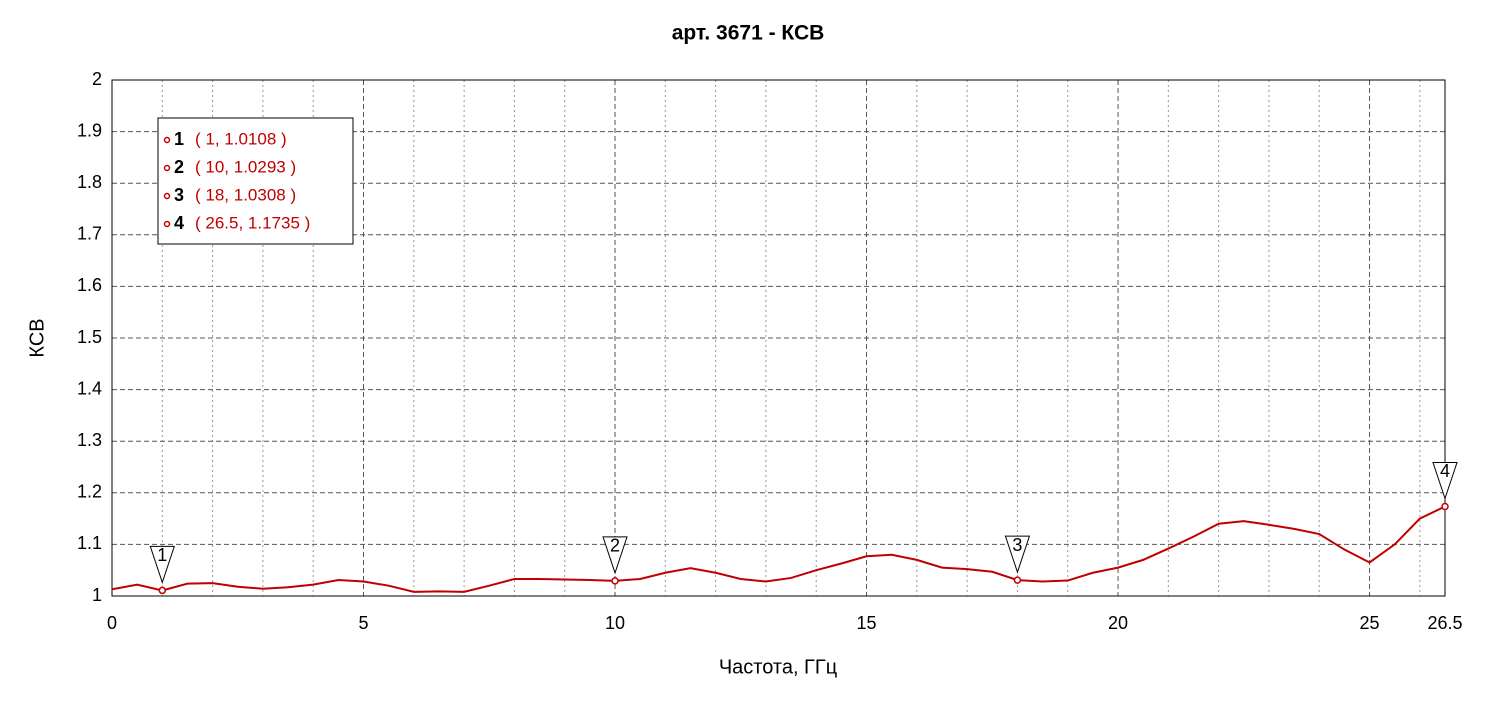 This screenshot has height=705, width=1500. I want to click on legend-value: ( 18, 1.0308 ), so click(245, 194).